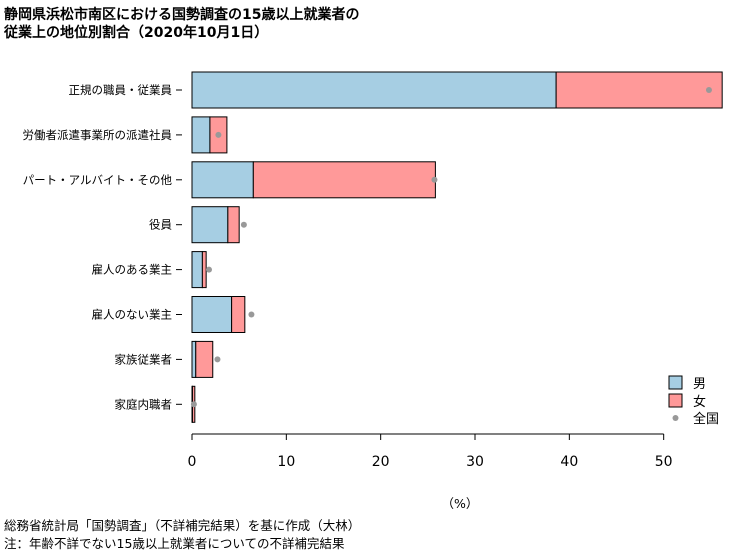  What do you see at coordinates (699, 384) in the screenshot?
I see `legend-label-men: 男` at bounding box center [699, 384].